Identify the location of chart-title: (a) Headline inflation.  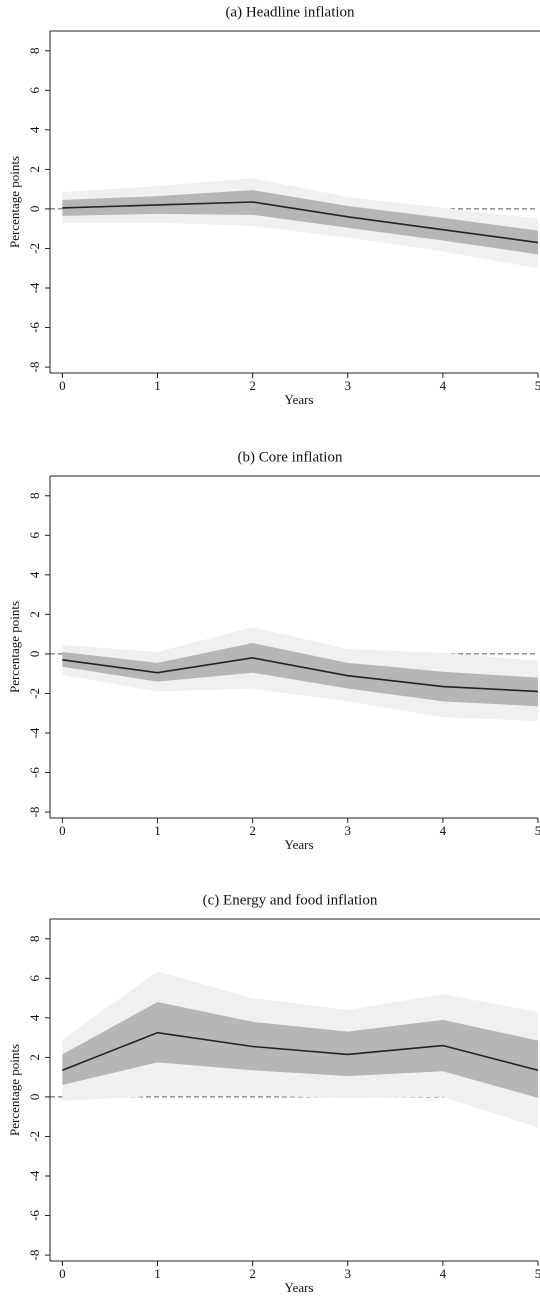
(290, 12).